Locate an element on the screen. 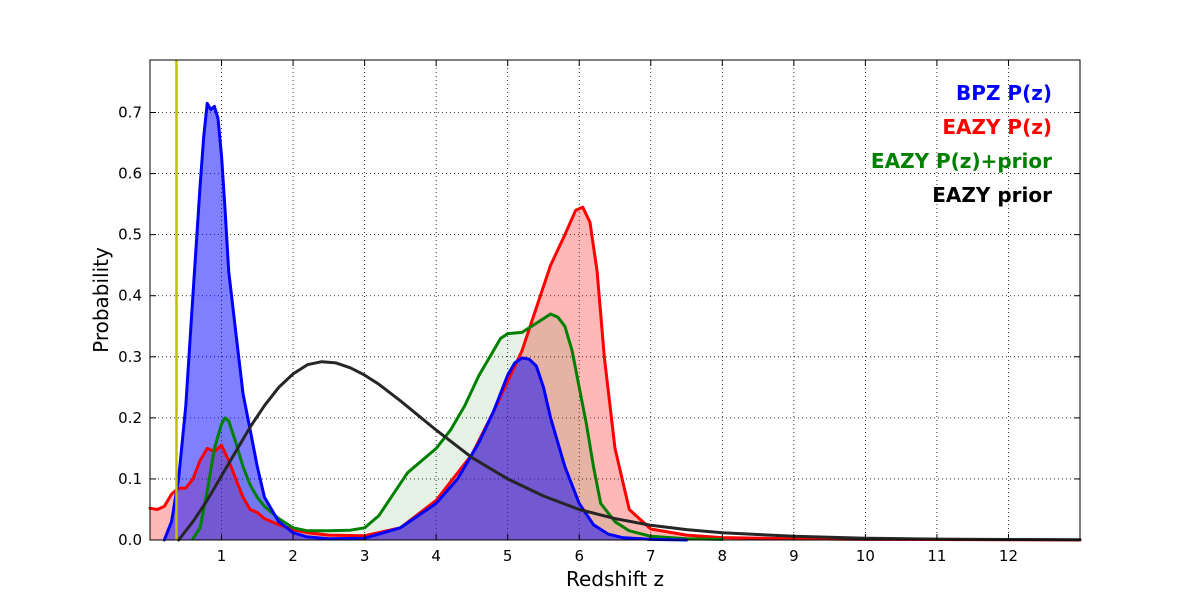 The height and width of the screenshot is (600, 1200). y-tick-label: 0.3 is located at coordinates (130, 357).